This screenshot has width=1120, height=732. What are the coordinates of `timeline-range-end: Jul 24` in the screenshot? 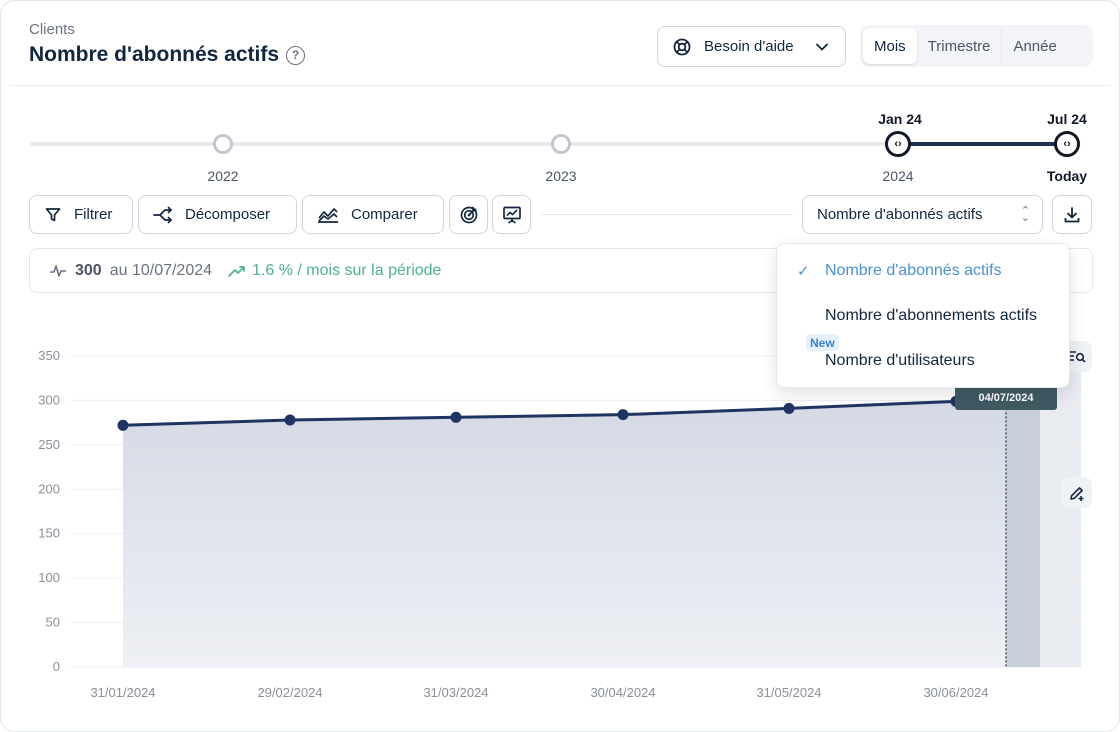 It's located at (1067, 119).